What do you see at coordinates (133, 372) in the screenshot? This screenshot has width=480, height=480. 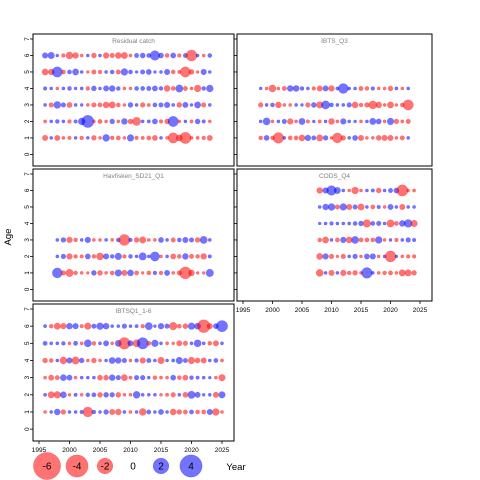 I see `panel-frame` at bounding box center [133, 372].